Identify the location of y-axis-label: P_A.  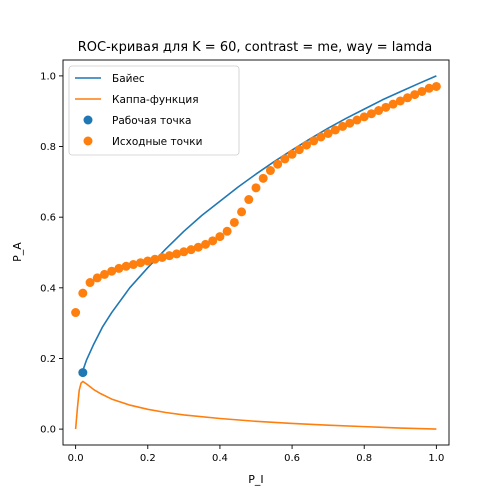
(17, 252).